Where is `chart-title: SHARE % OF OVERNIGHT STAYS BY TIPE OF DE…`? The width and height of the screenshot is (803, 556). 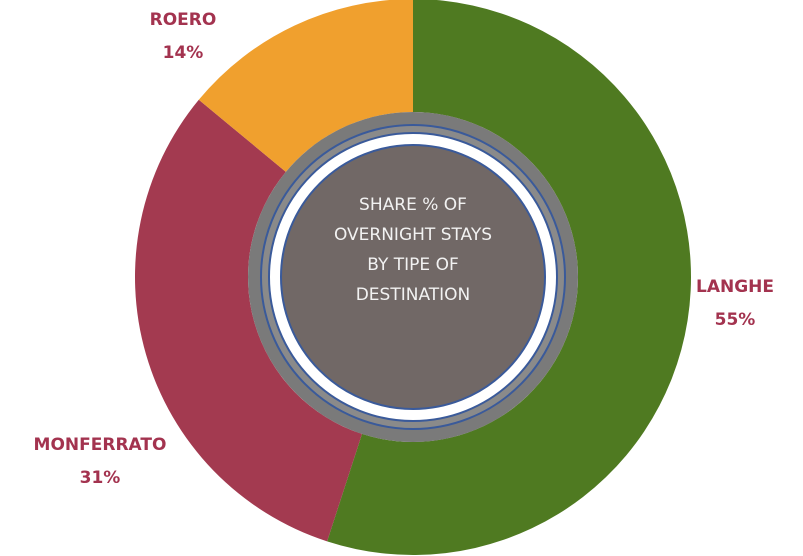 chart-title: SHARE % OF OVERNIGHT STAYS BY TIPE OF DE… is located at coordinates (413, 250).